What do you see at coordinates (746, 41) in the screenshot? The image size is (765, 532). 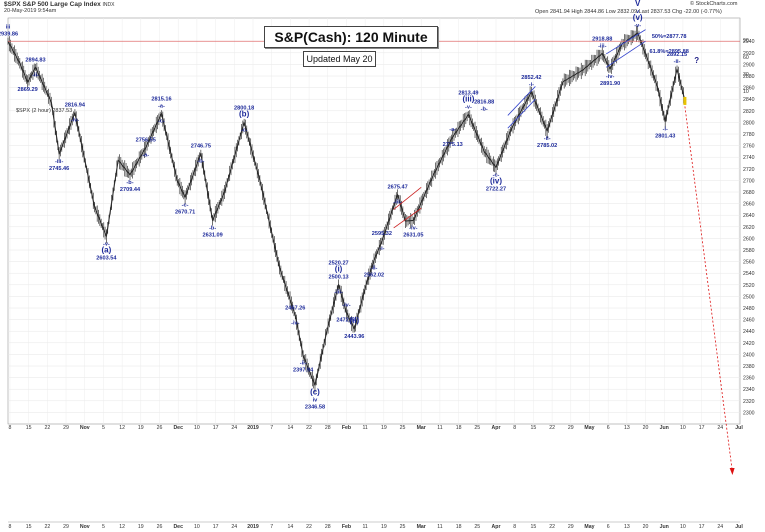 I see `y-tick-label: 90` at bounding box center [746, 41].